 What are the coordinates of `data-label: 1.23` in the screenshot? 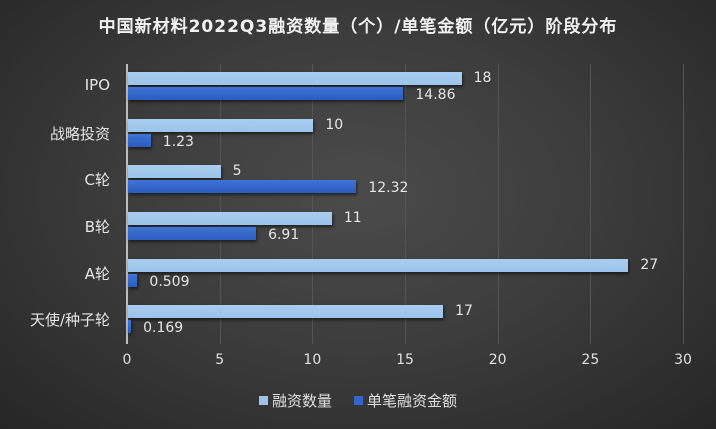 It's located at (178, 141).